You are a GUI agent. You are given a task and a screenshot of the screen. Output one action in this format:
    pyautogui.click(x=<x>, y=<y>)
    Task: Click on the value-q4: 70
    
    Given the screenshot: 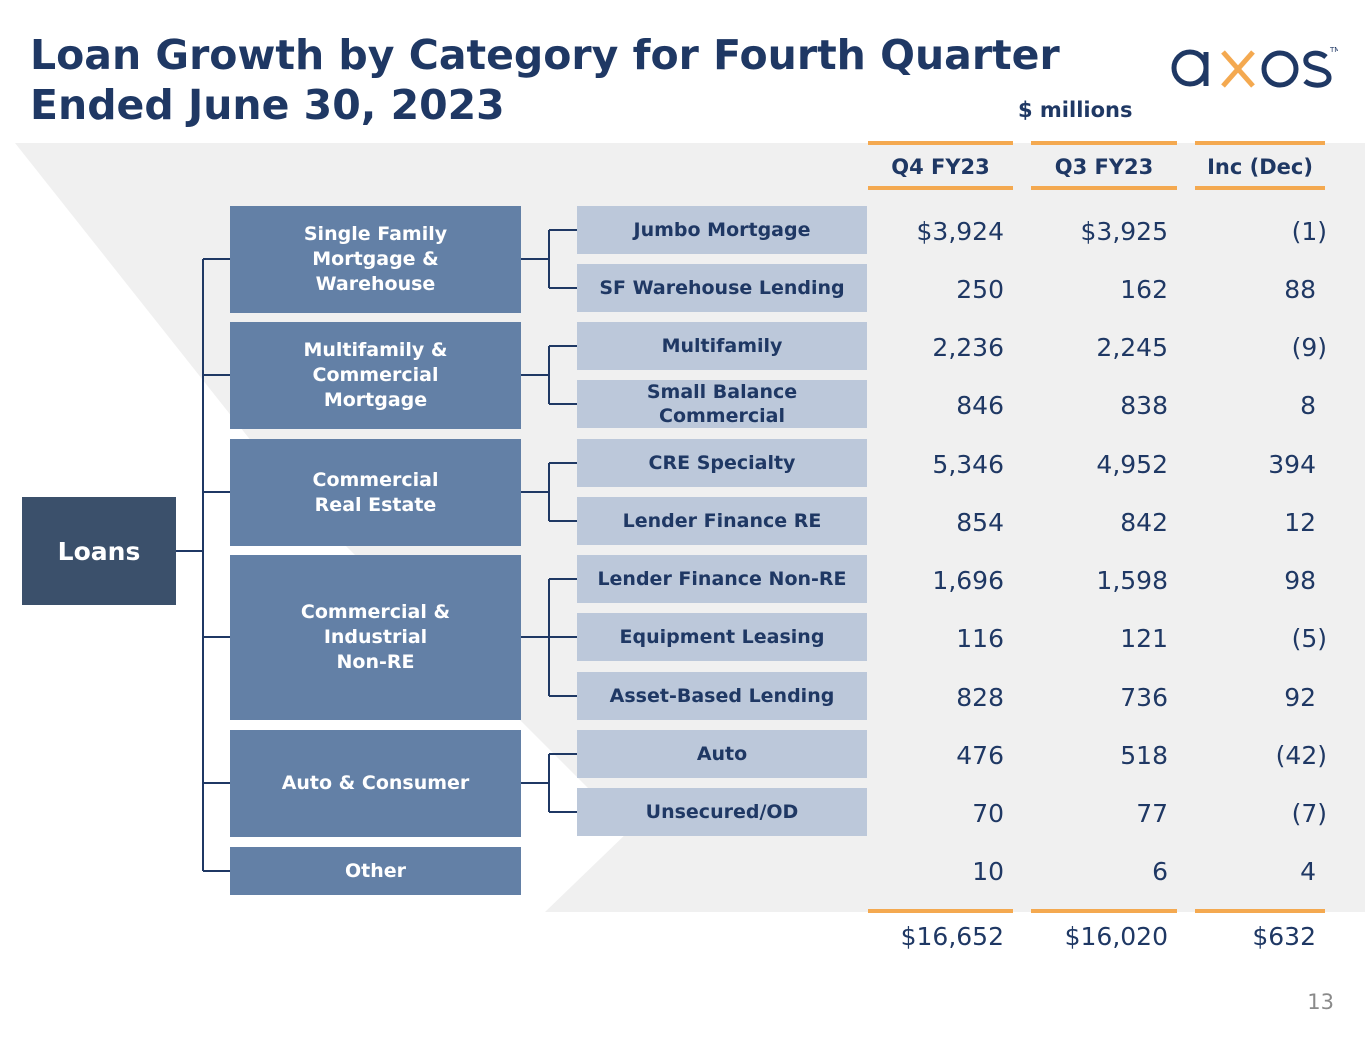 What is the action you would take?
    pyautogui.click(x=988, y=813)
    